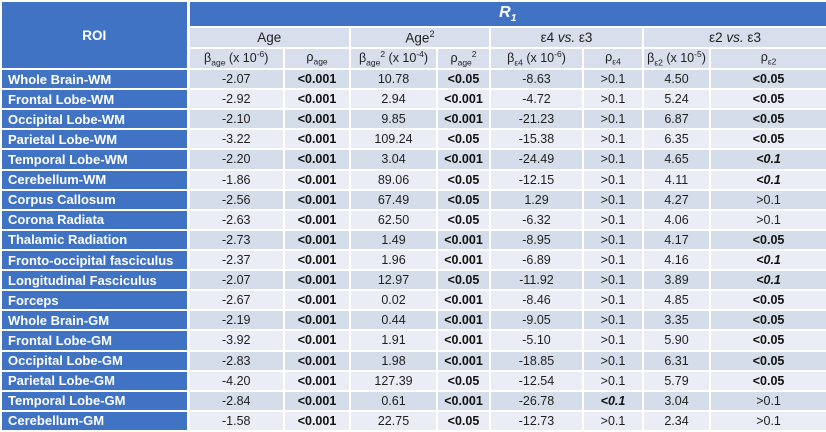  What do you see at coordinates (676, 239) in the screenshot?
I see `value-cell: 4.17` at bounding box center [676, 239].